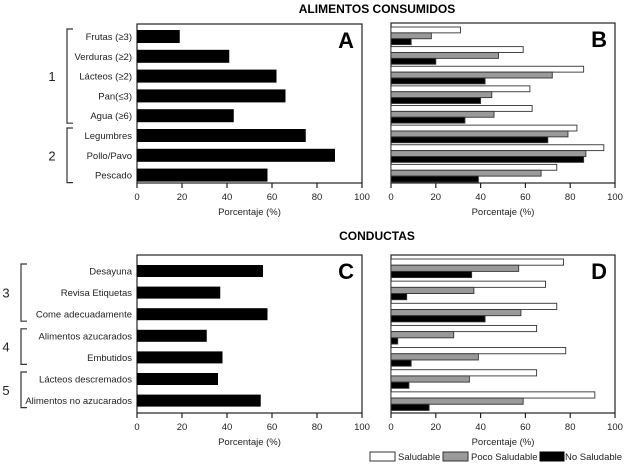 The width and height of the screenshot is (638, 466). What do you see at coordinates (86, 336) in the screenshot?
I see `category-label: Alimentos azucarados` at bounding box center [86, 336].